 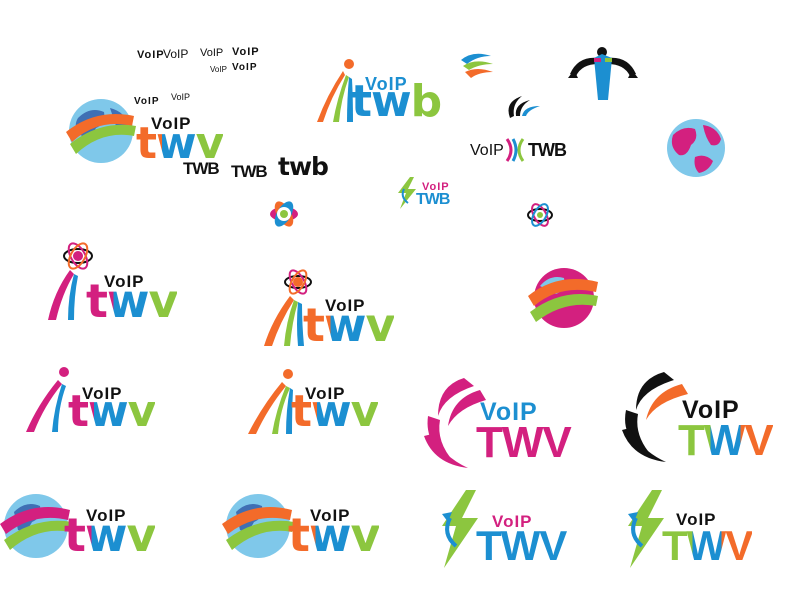 I want to click on swirl-icon, so click(x=524, y=107).